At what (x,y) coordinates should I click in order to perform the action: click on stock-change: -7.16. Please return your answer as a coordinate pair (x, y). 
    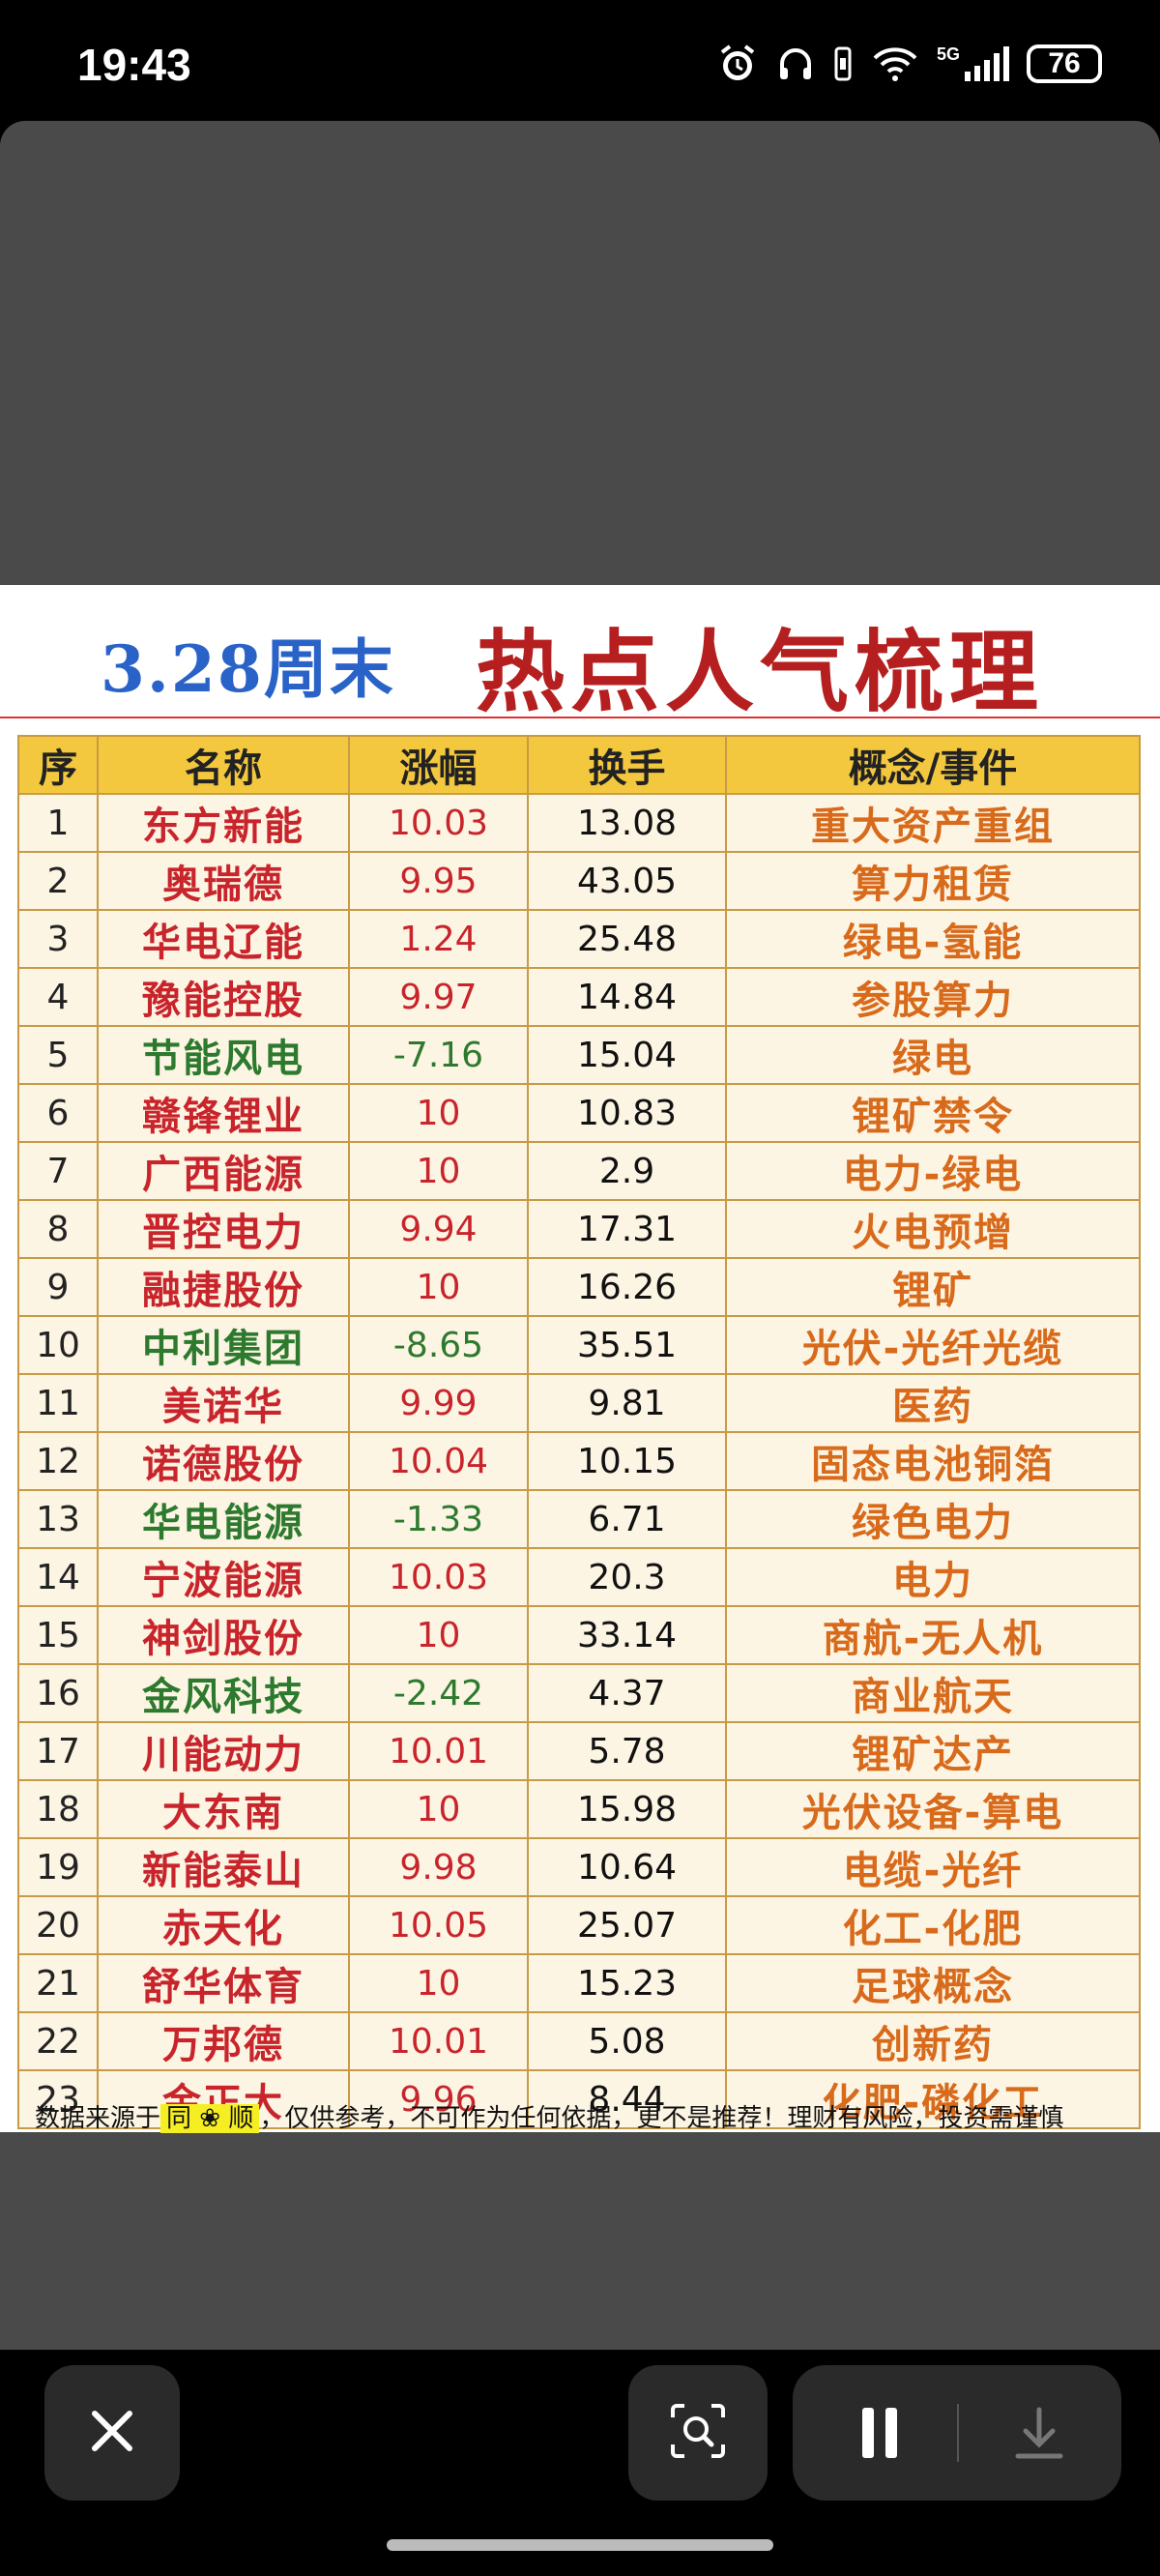
    Looking at the image, I should click on (439, 1055).